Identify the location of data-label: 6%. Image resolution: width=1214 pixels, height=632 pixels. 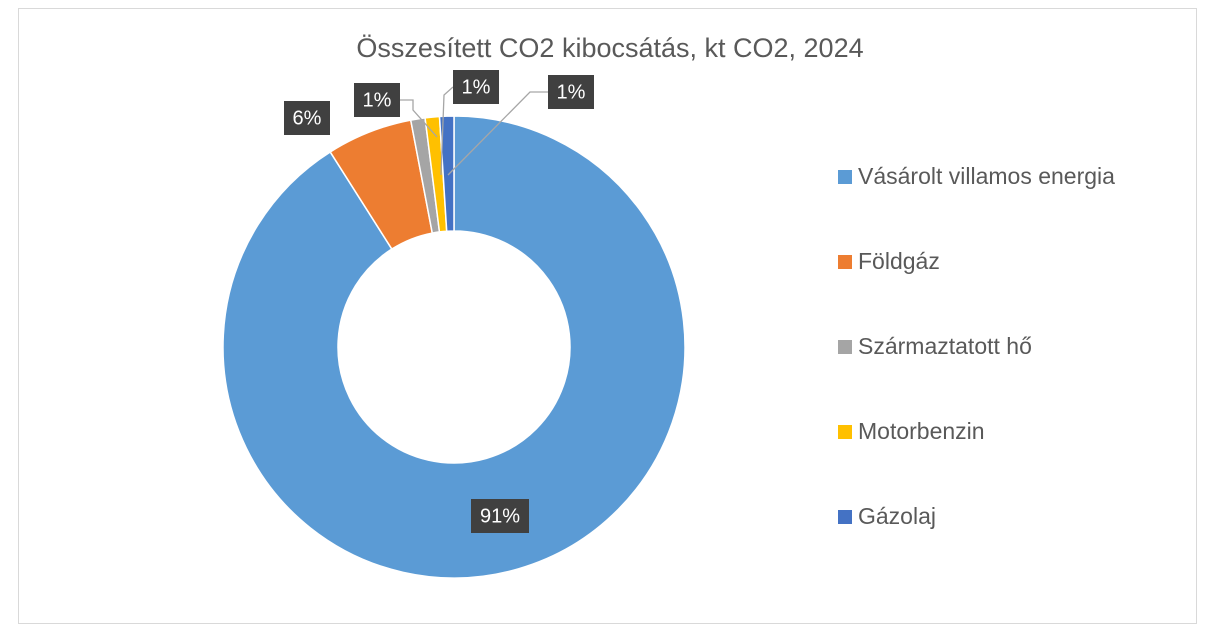
(307, 118).